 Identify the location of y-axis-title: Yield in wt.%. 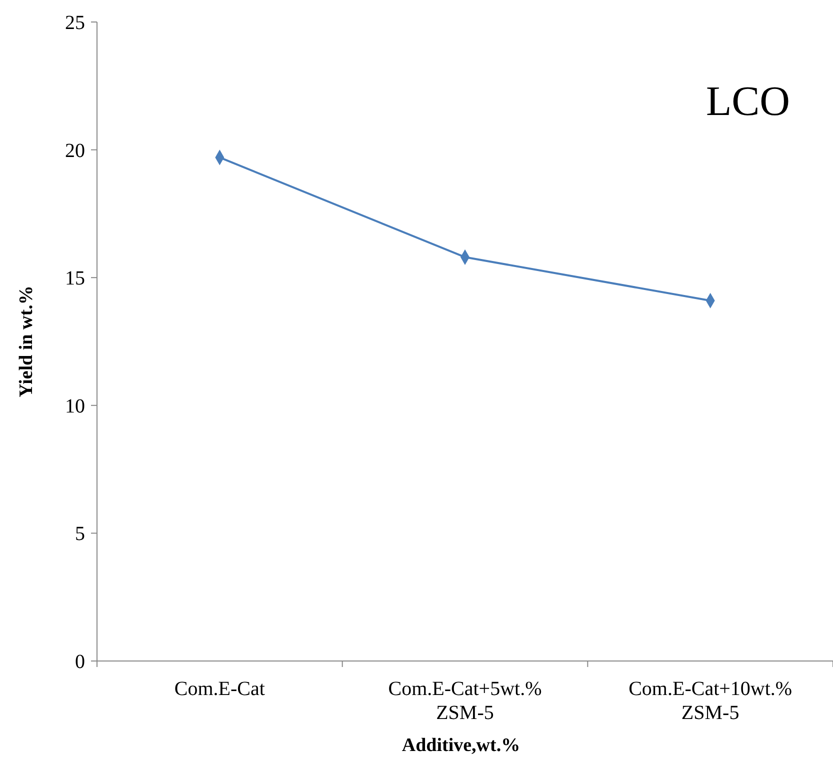
(26, 342).